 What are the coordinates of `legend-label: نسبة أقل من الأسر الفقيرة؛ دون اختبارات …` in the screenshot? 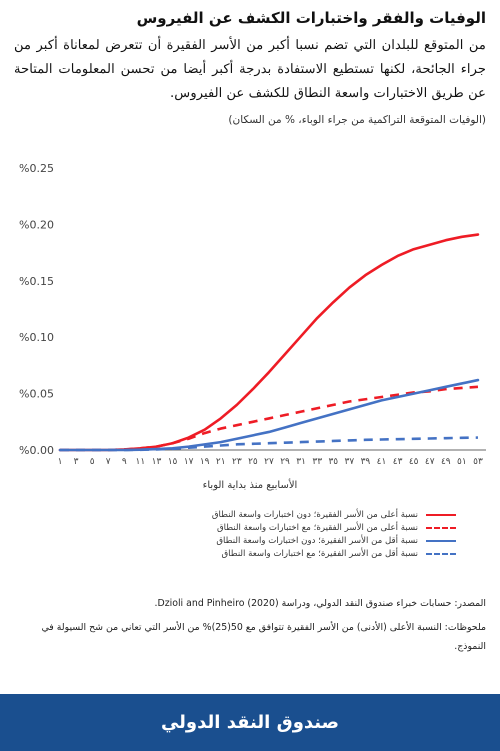 It's located at (317, 540).